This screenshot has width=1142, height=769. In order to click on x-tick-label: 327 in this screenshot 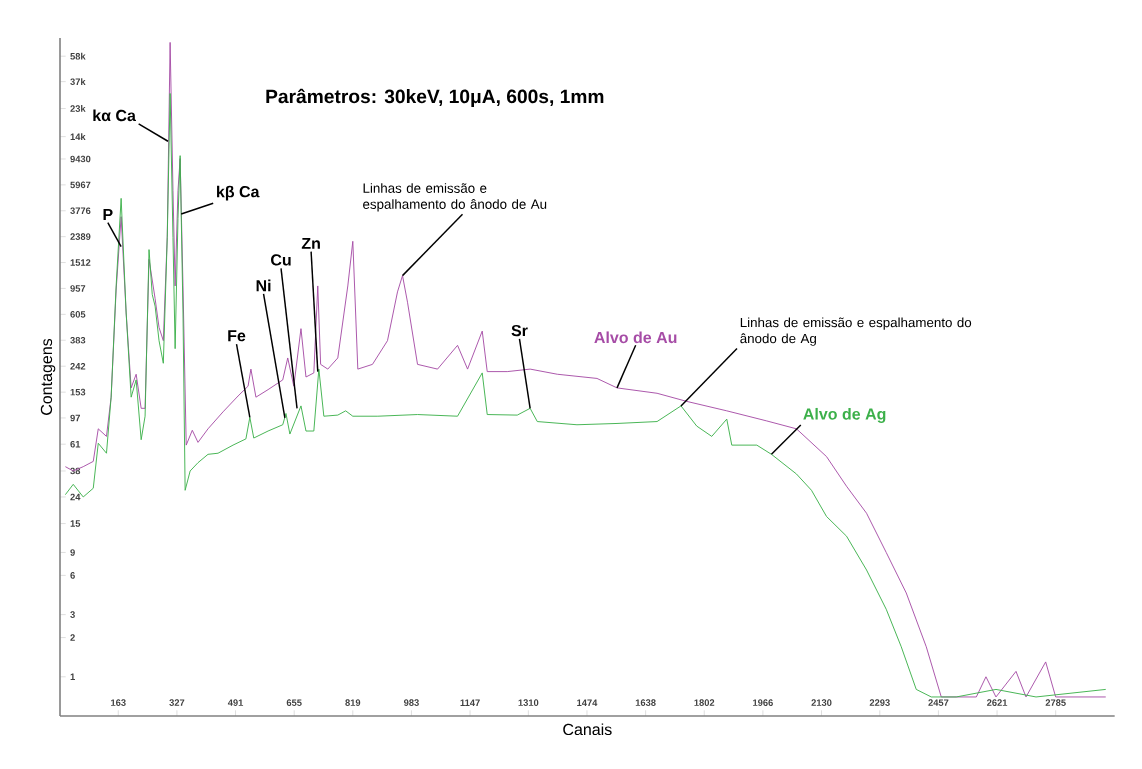, I will do `click(177, 702)`.